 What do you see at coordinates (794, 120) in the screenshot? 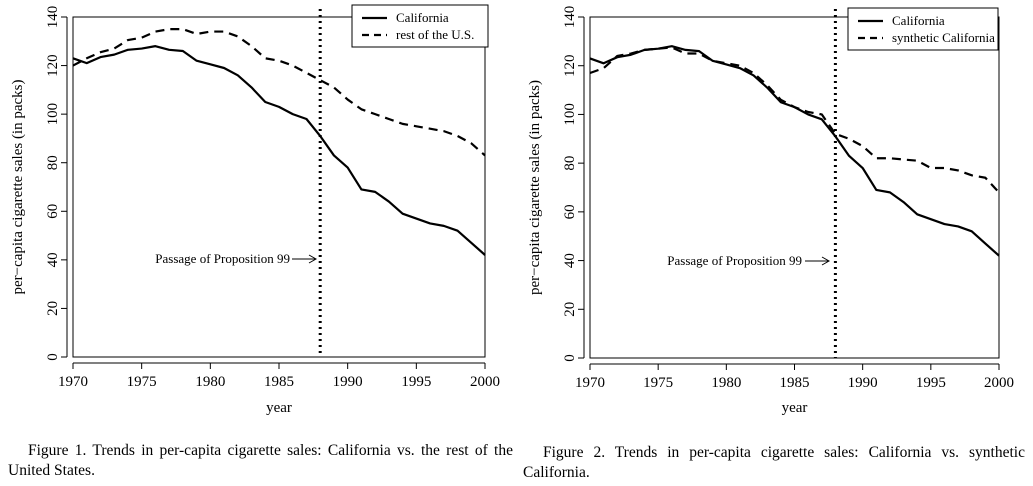
I see `series-line-synthetic-california` at bounding box center [794, 120].